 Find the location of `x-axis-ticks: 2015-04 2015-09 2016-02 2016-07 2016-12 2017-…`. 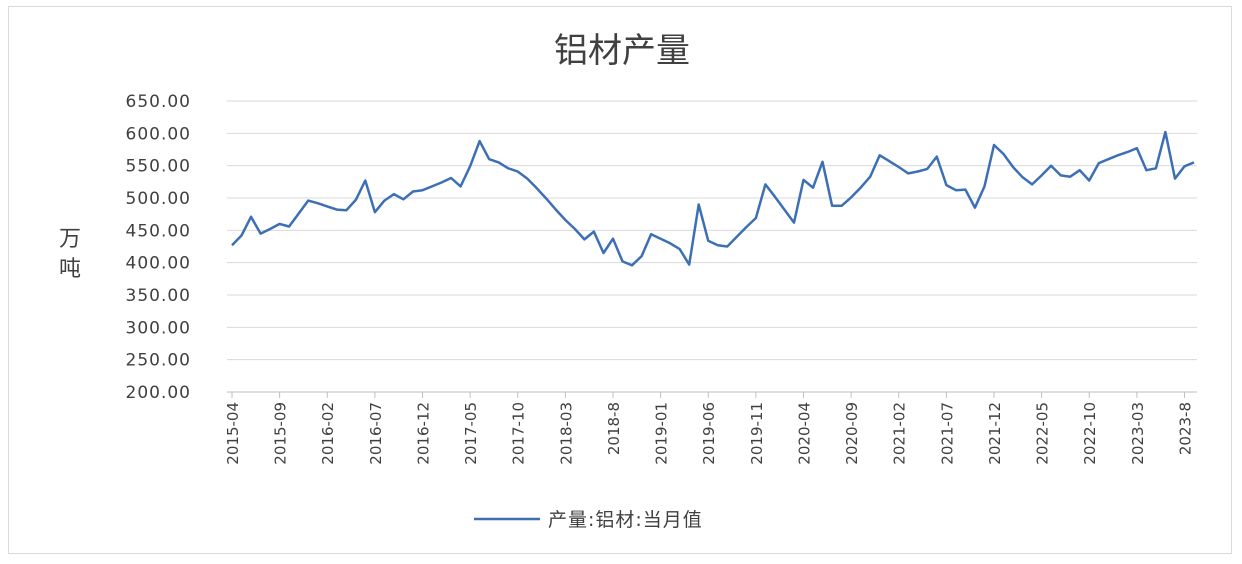

x-axis-ticks: 2015-04 2015-09 2016-02 2016-07 2016-12 2017-… is located at coordinates (709, 428).